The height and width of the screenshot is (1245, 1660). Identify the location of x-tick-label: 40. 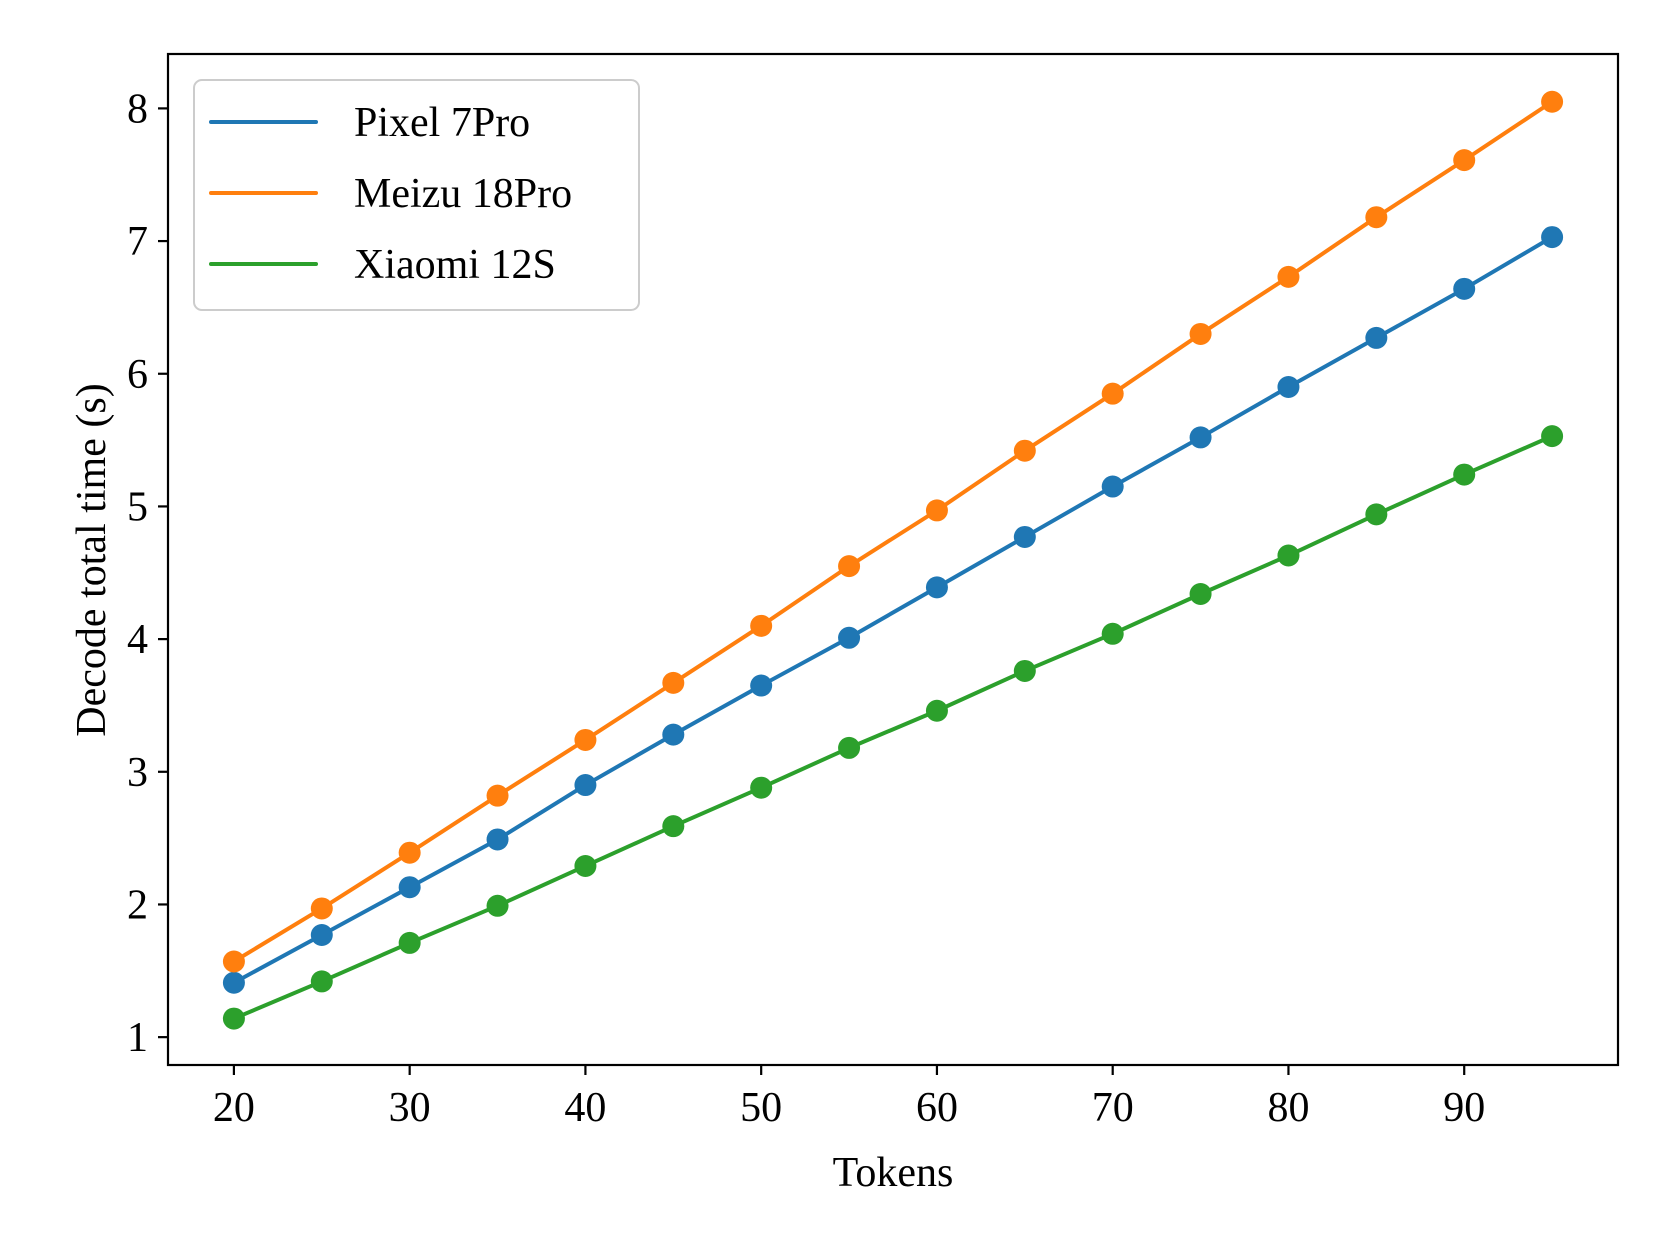
(585, 1108).